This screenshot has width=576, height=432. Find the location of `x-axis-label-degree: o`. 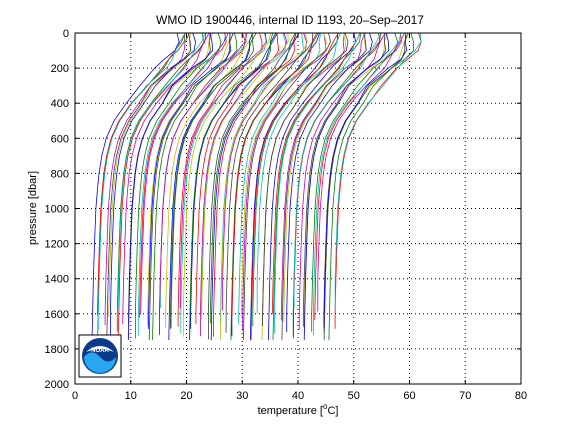

x-axis-label-degree: o is located at coordinates (325, 406).